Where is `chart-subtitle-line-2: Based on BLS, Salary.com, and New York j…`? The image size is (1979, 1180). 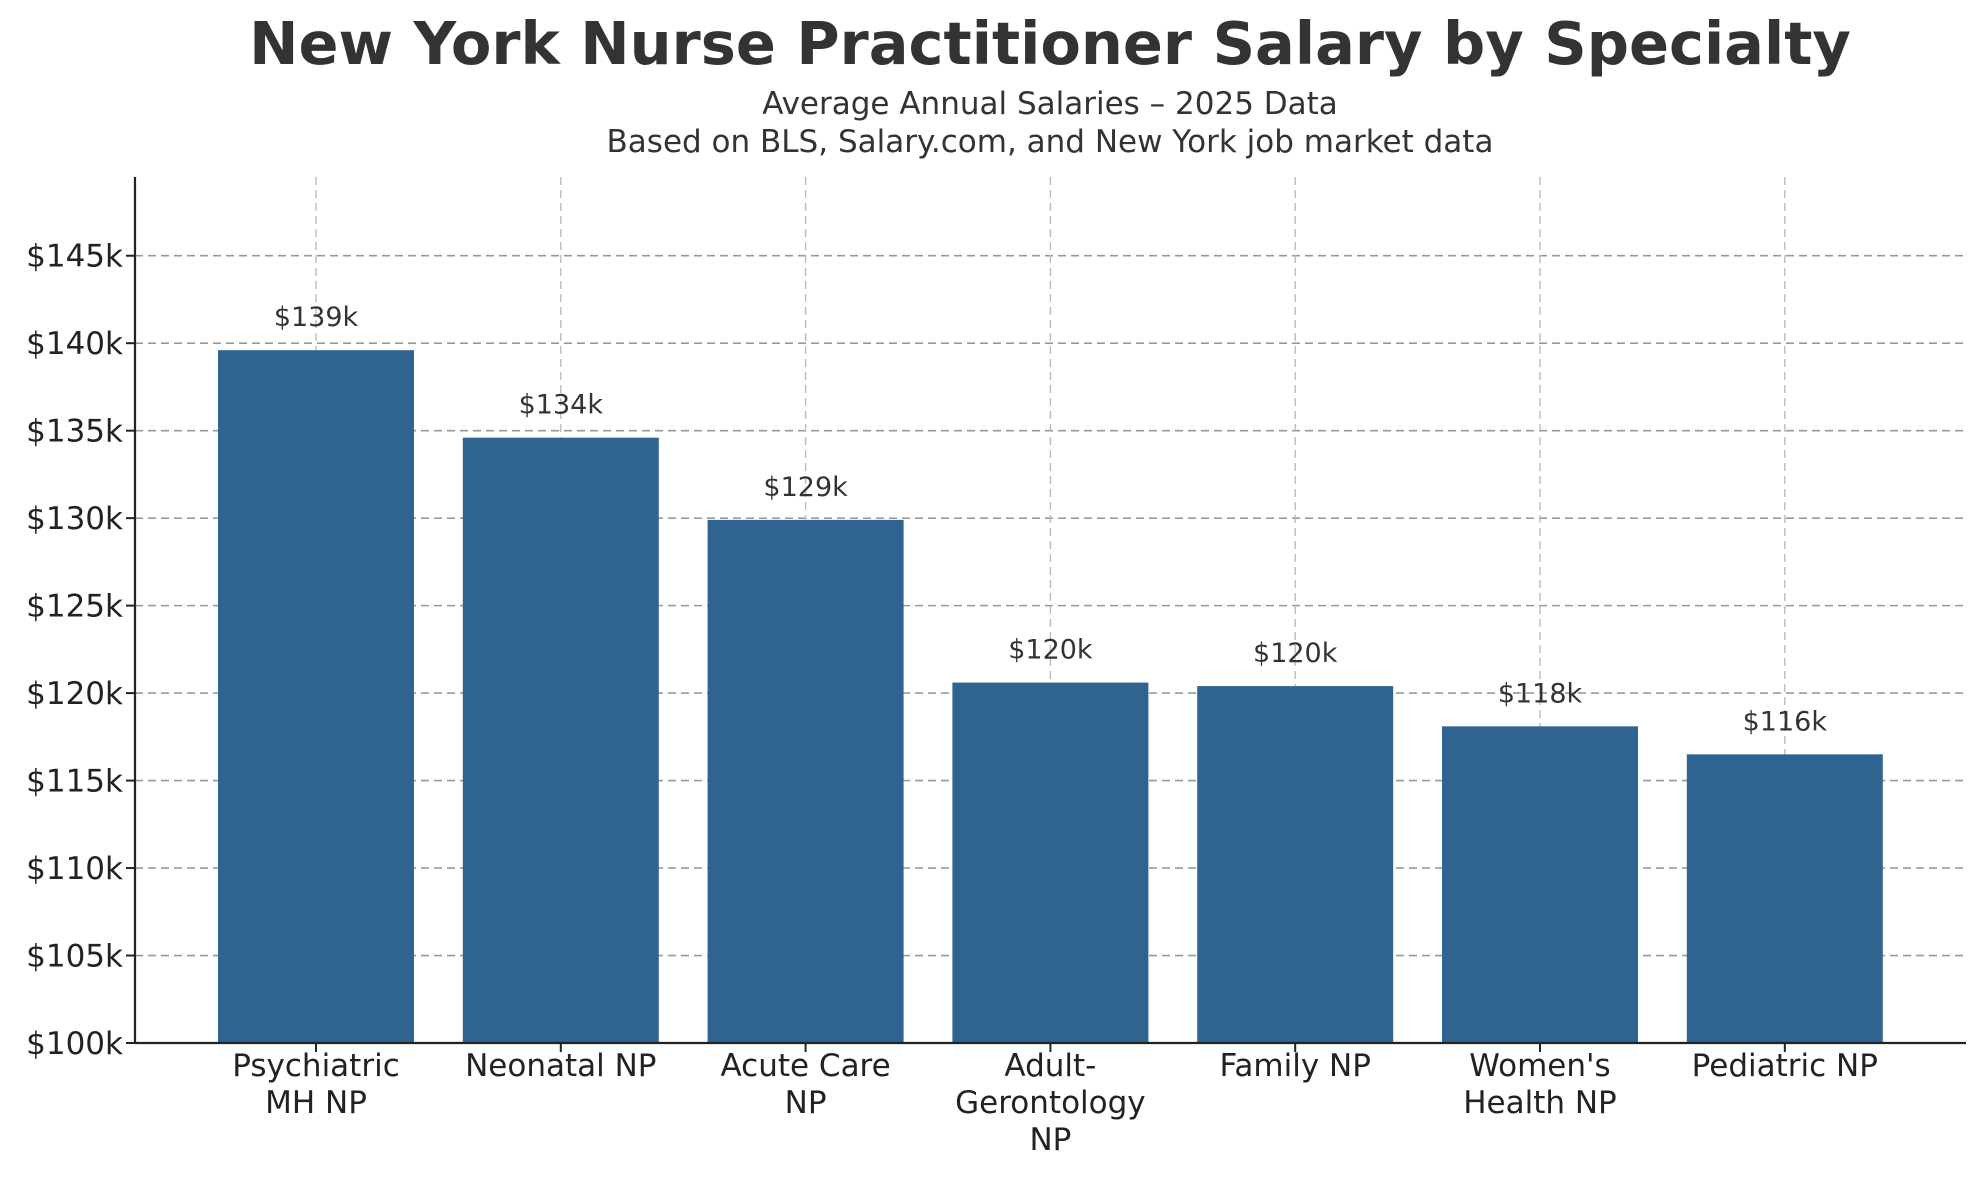 chart-subtitle-line-2: Based on BLS, Salary.com, and New York j… is located at coordinates (1050, 142).